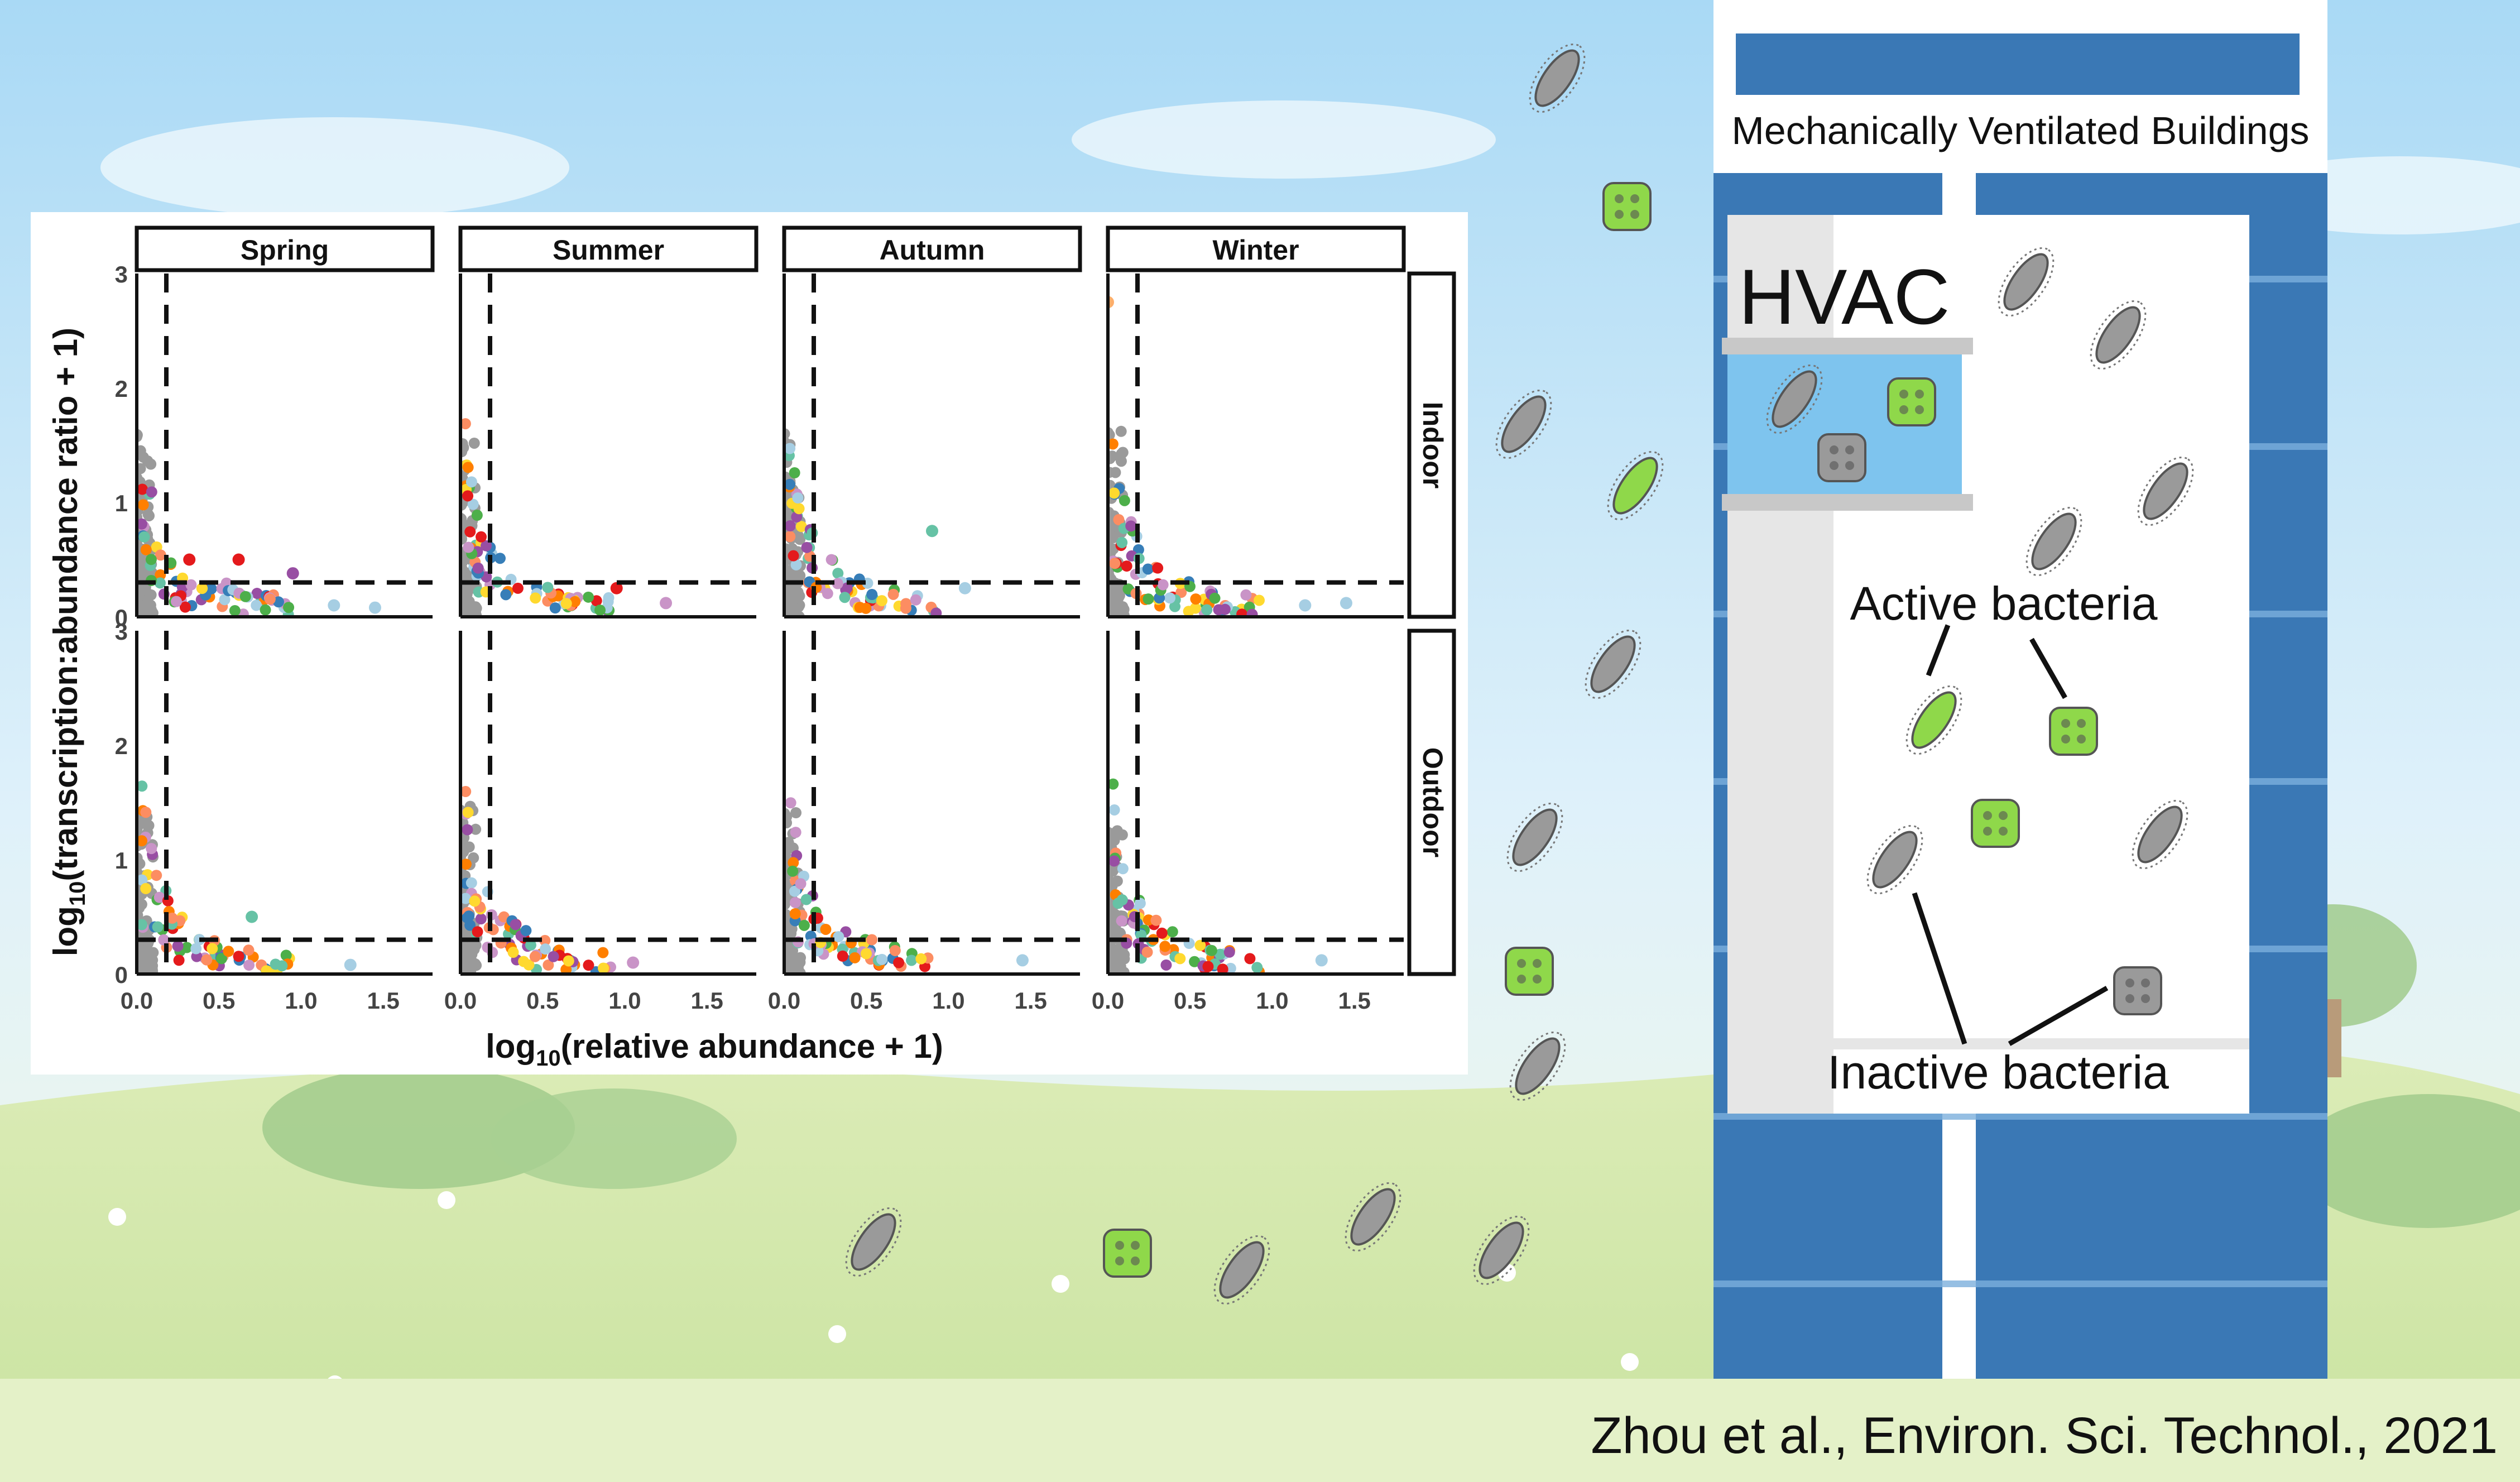  I want to click on x-tick-label: 1.5, so click(1354, 1001).